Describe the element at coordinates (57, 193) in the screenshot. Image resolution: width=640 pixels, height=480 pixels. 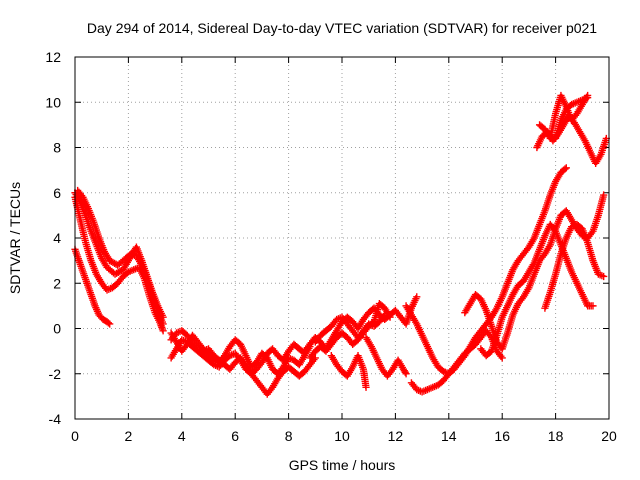
I see `y-tick-label: 6` at that location.